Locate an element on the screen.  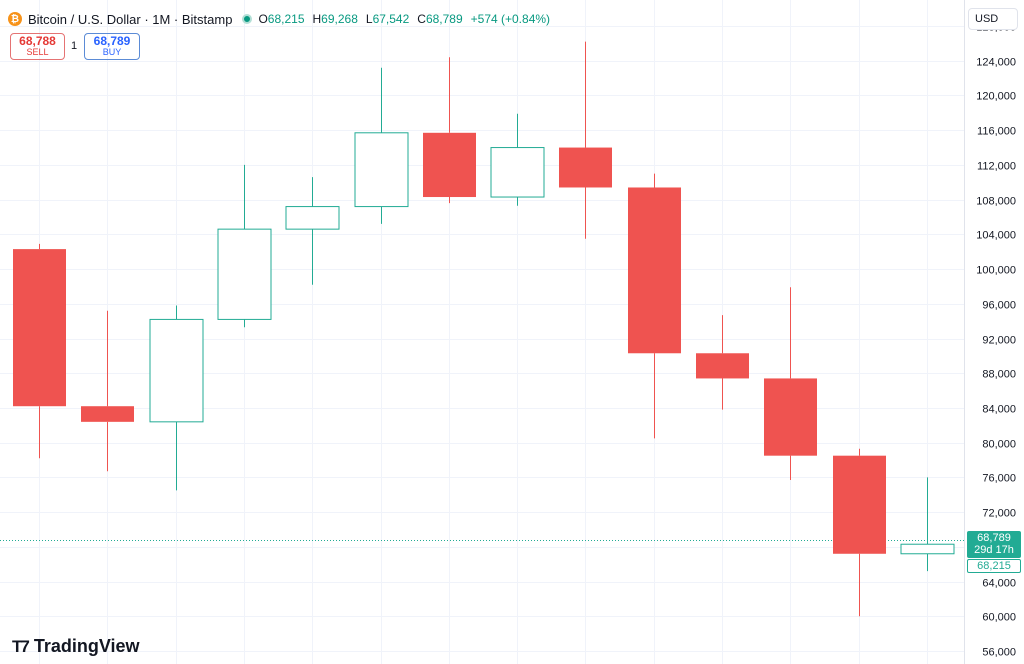
open-value: 68,215 is located at coordinates (286, 19).